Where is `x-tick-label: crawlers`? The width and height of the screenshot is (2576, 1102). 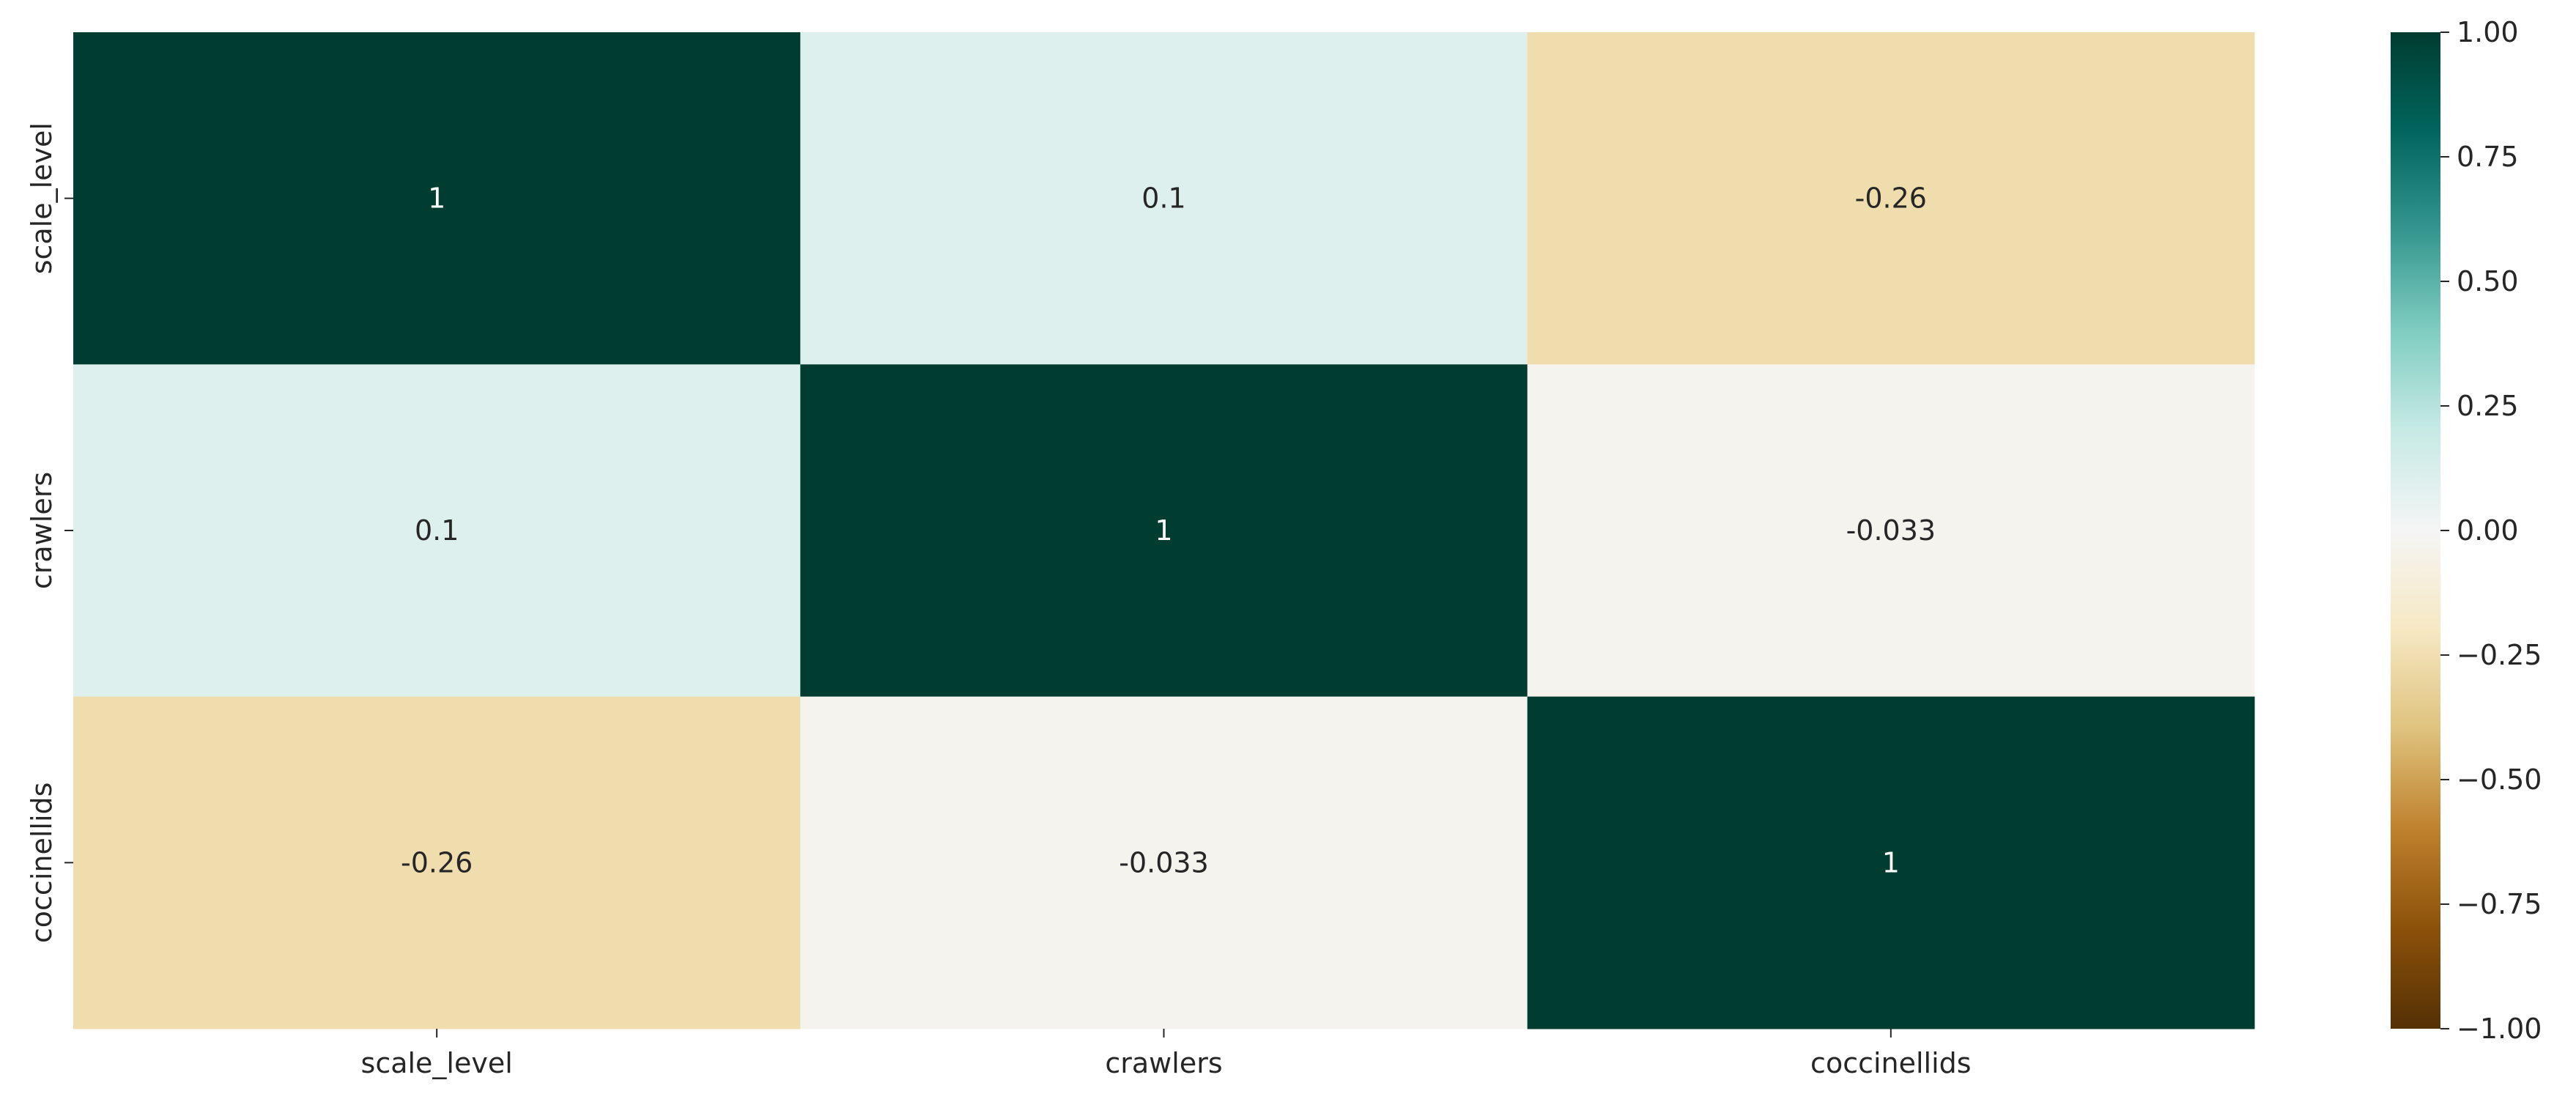
x-tick-label: crawlers is located at coordinates (1163, 1063).